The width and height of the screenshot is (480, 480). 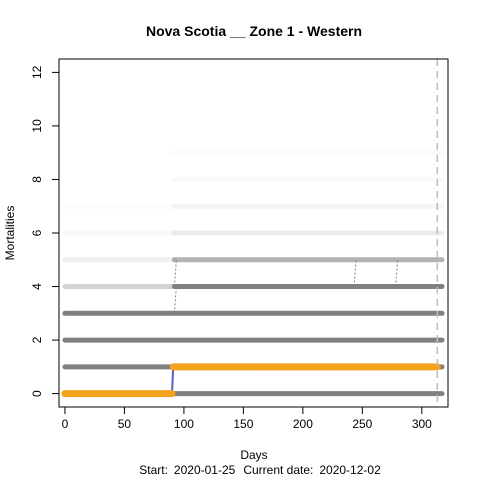 What do you see at coordinates (184, 424) in the screenshot?
I see `x-tick-label: 100` at bounding box center [184, 424].